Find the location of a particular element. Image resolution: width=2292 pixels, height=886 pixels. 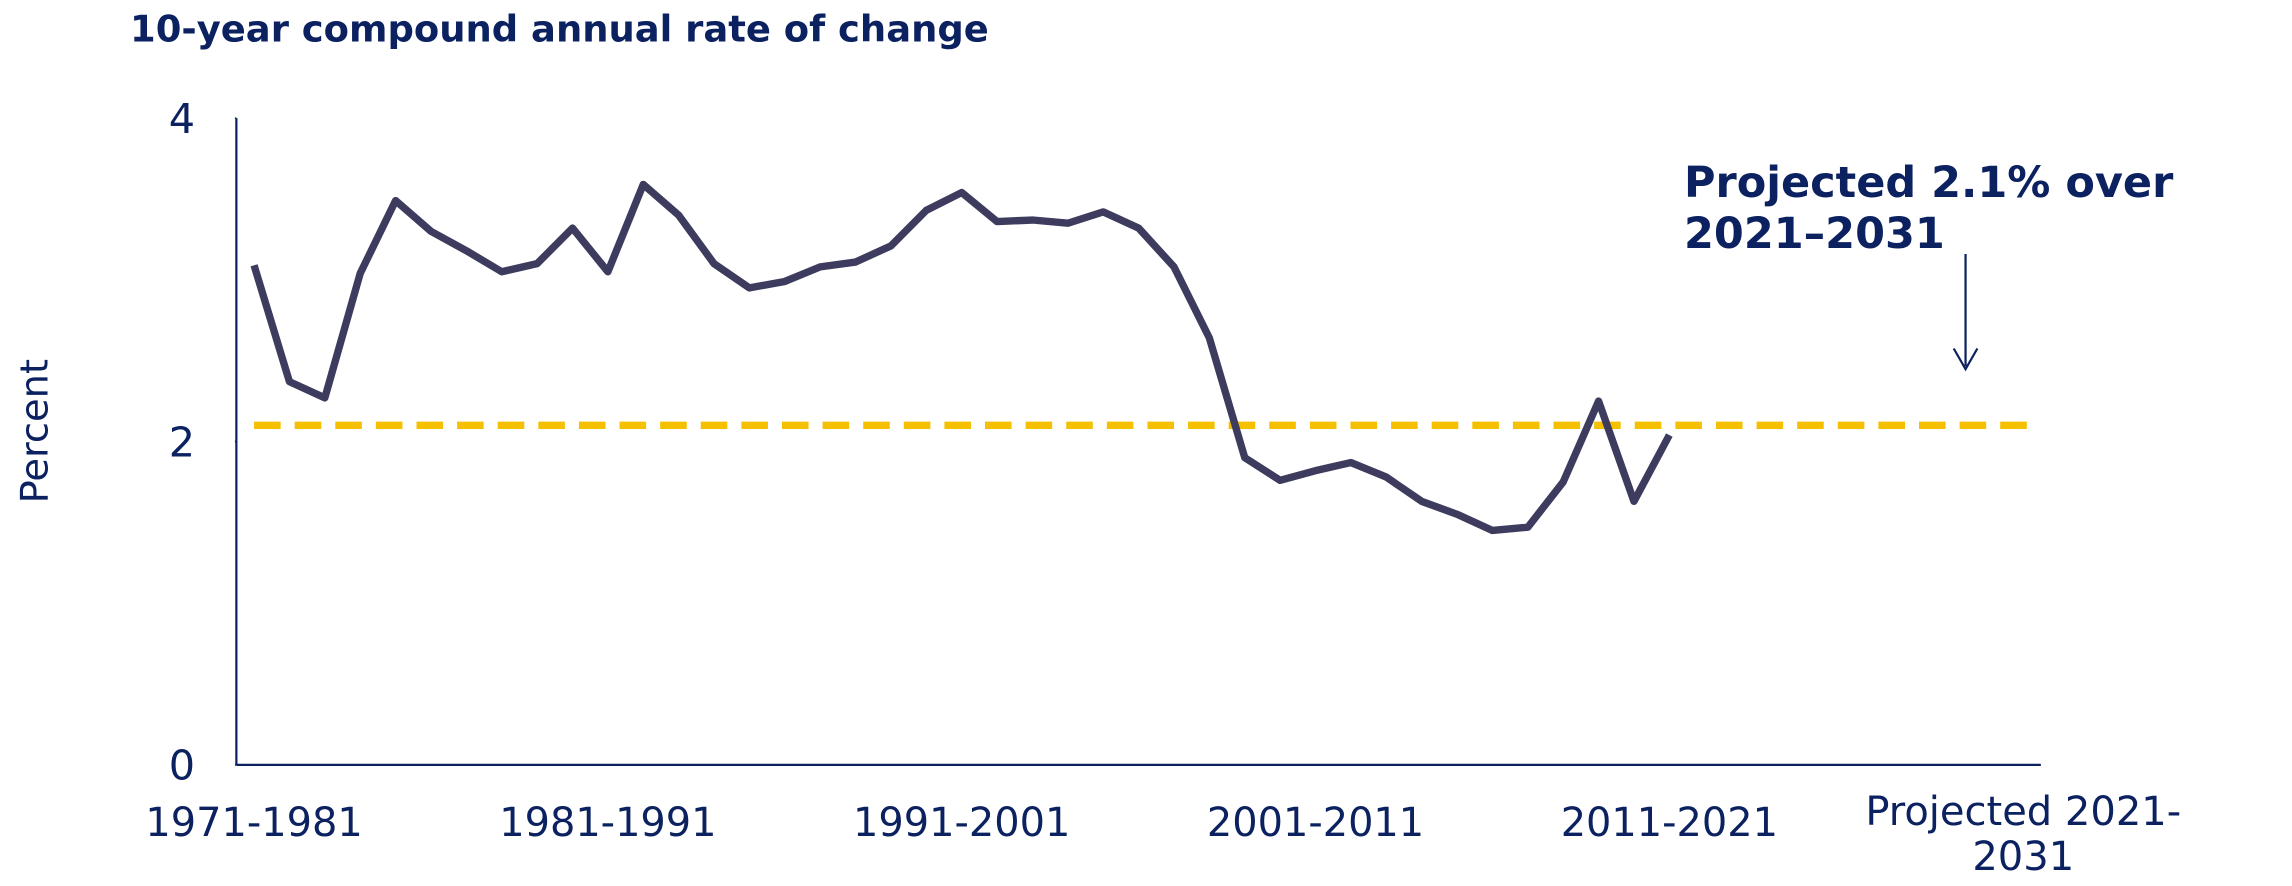

x-tick-label: 2011-2021 is located at coordinates (1669, 823).